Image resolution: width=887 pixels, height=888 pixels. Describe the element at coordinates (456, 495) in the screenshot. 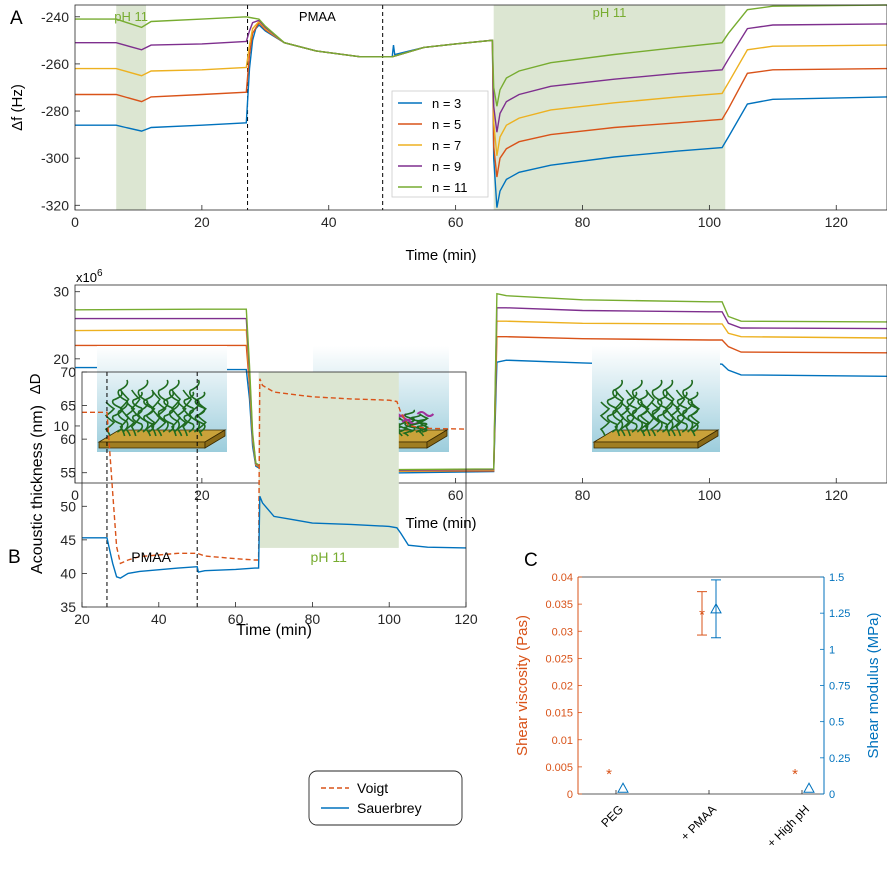

I see `x-tick-label: 60` at that location.